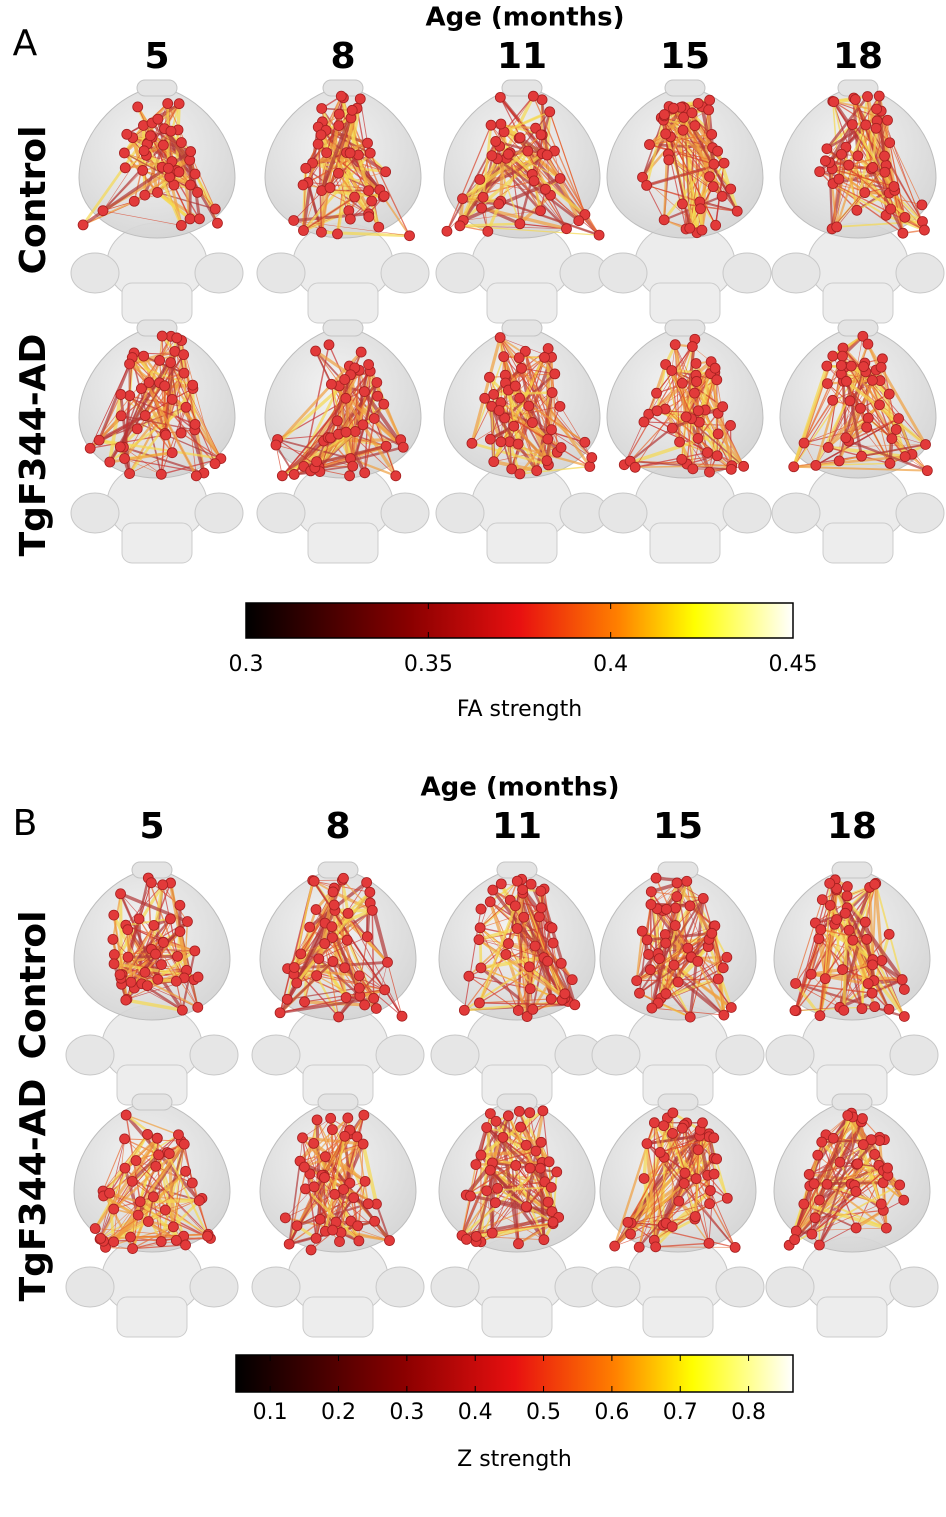  What do you see at coordinates (852, 826) in the screenshot?
I see `age-label: 18` at bounding box center [852, 826].